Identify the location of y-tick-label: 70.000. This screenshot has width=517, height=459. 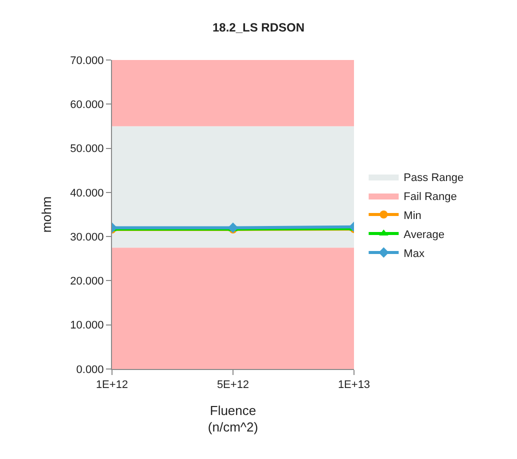
(87, 60).